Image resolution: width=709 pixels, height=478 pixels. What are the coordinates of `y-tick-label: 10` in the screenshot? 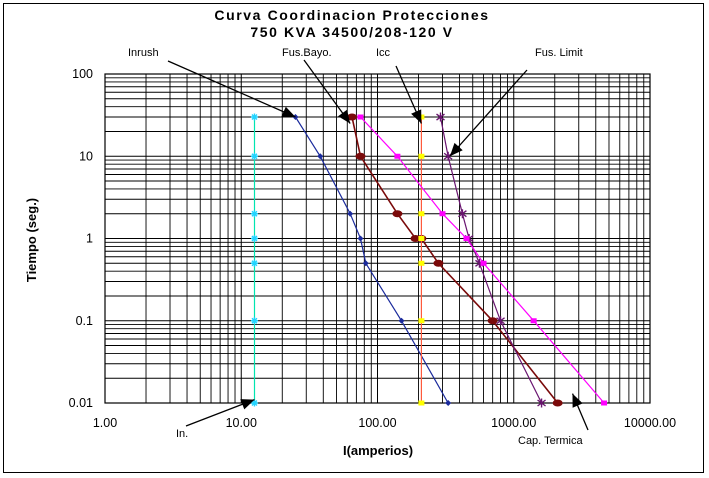 It's located at (86, 156).